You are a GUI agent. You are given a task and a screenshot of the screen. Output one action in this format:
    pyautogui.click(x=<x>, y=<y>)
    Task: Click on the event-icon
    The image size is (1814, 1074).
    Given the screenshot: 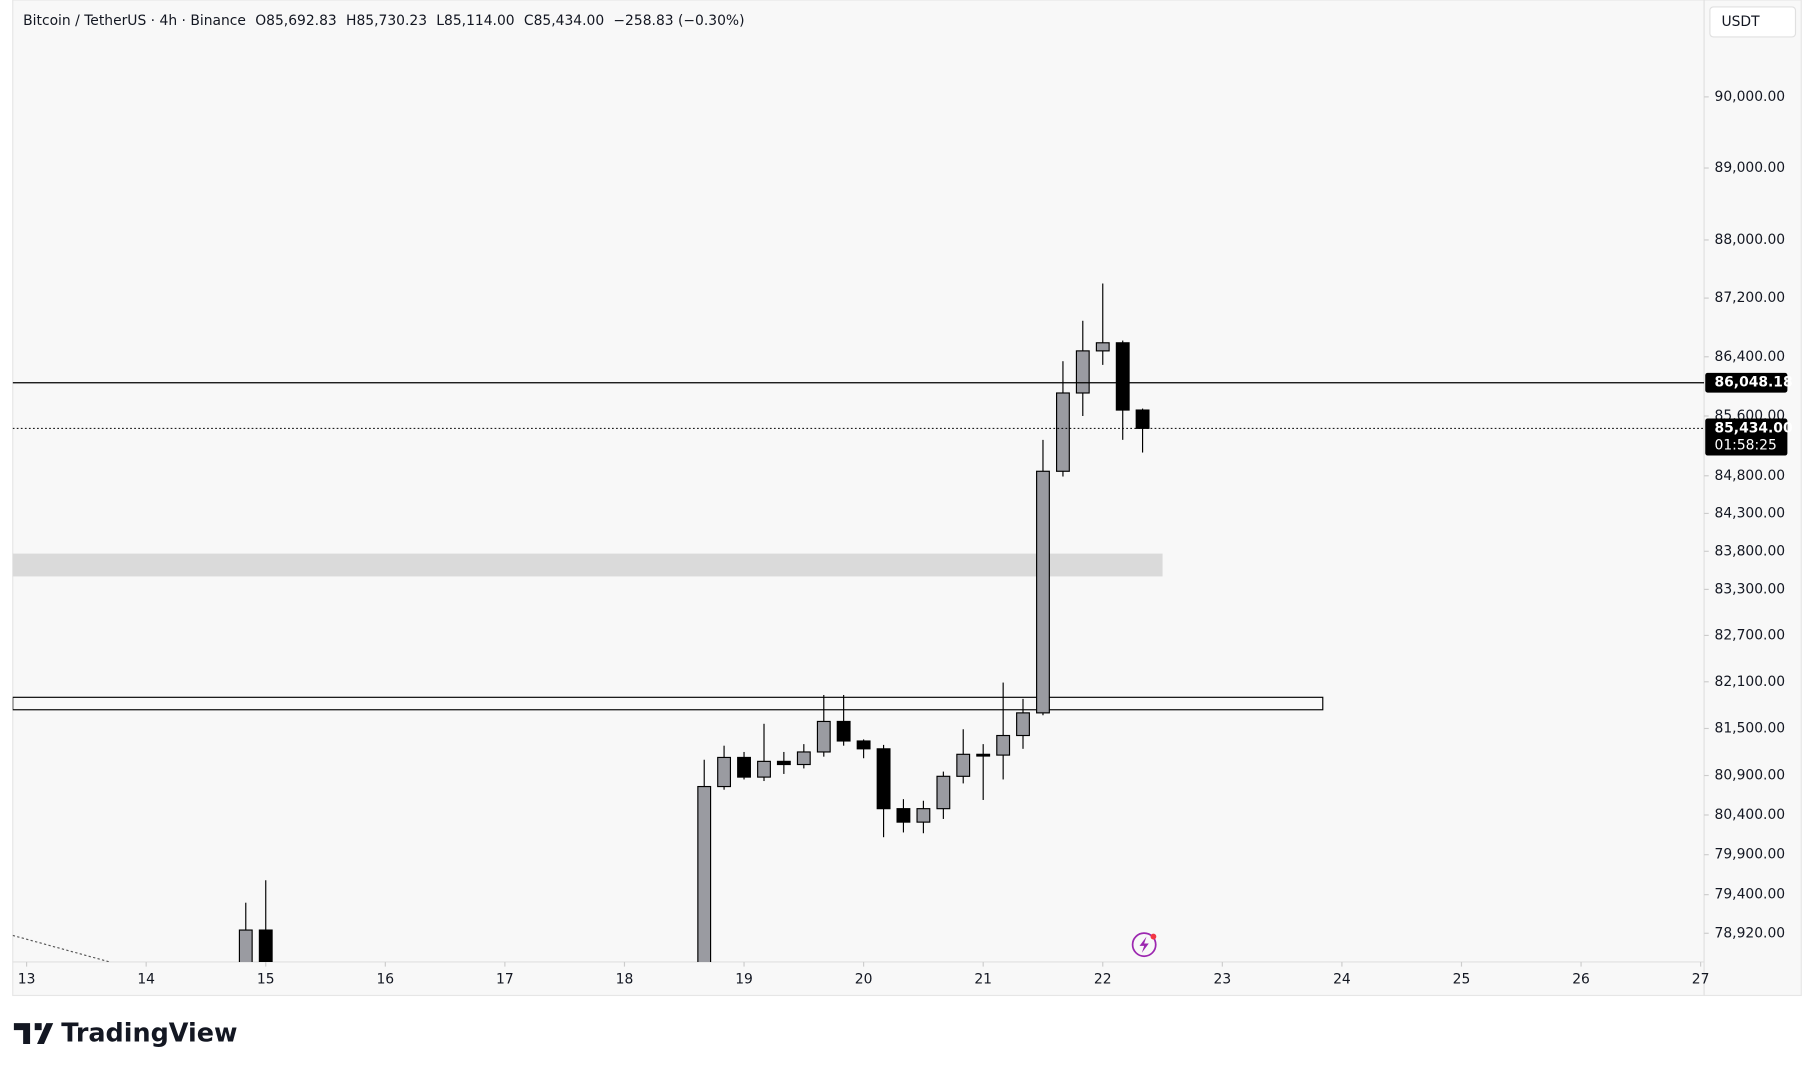 What is the action you would take?
    pyautogui.click(x=1144, y=945)
    